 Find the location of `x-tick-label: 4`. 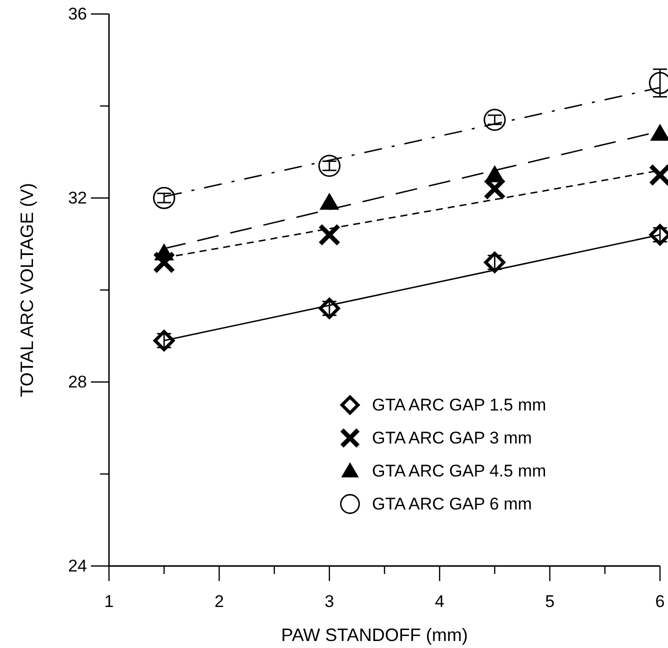

x-tick-label: 4 is located at coordinates (439, 601).